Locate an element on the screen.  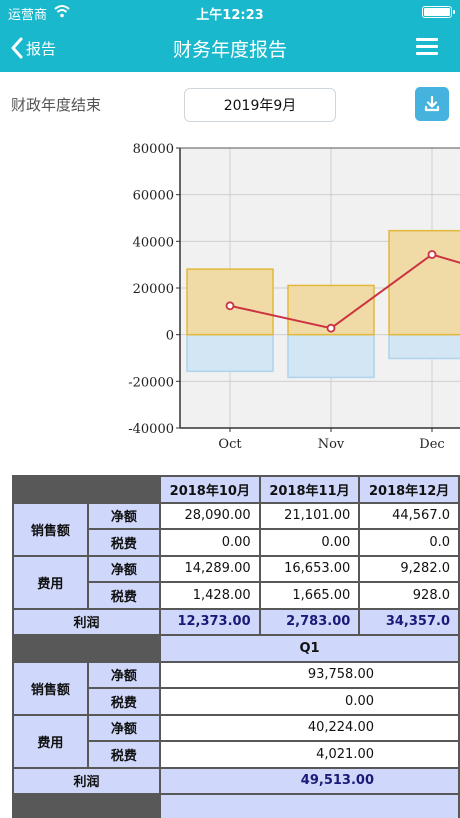
month-header: 2018年12月 is located at coordinates (409, 489).